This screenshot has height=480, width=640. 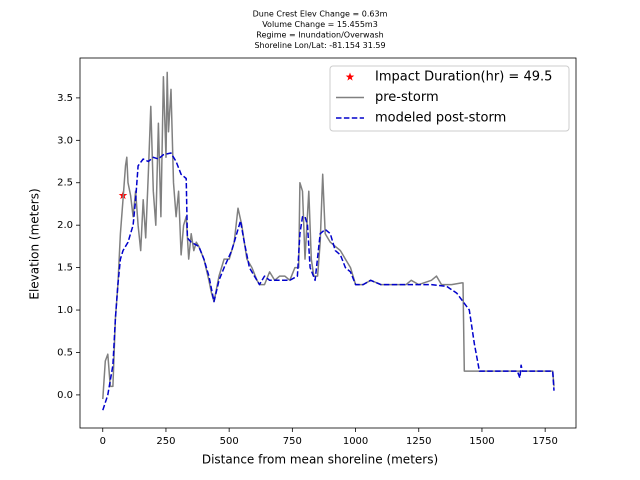 What do you see at coordinates (292, 441) in the screenshot?
I see `x-tick-label: 750` at bounding box center [292, 441].